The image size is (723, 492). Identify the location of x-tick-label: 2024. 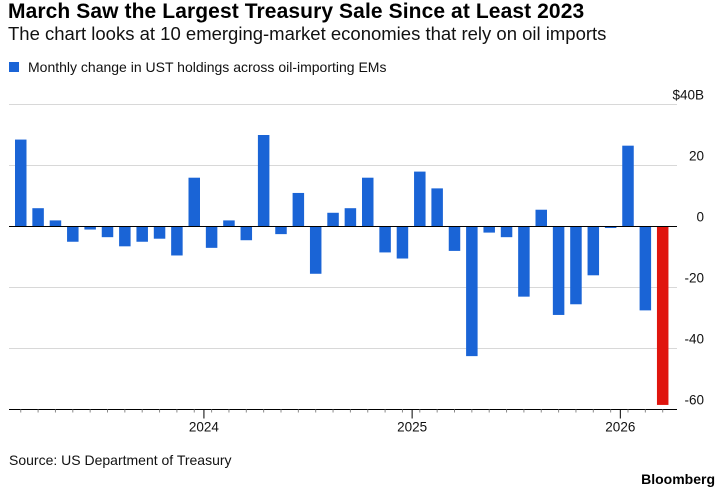
(204, 427).